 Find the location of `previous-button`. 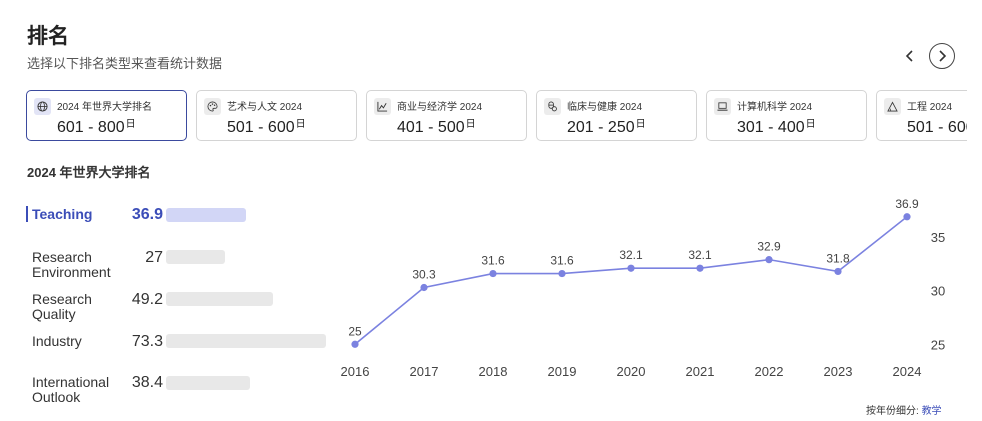

previous-button is located at coordinates (910, 56).